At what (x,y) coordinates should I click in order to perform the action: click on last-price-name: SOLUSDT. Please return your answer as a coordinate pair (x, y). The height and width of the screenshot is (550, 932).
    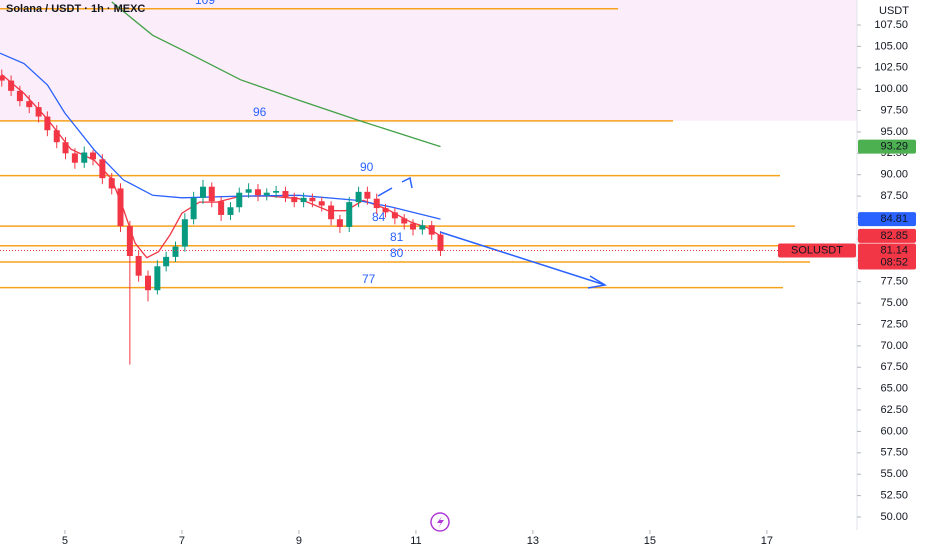
    Looking at the image, I should click on (817, 250).